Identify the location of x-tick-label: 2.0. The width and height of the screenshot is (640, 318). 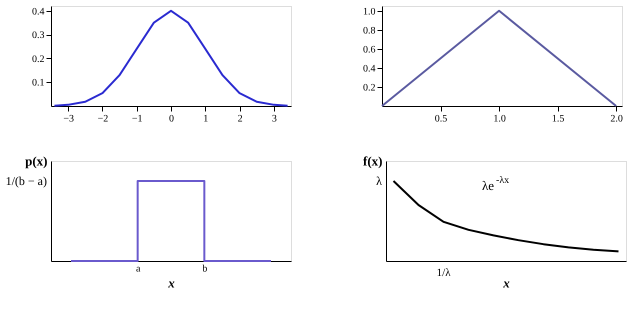
(616, 119).